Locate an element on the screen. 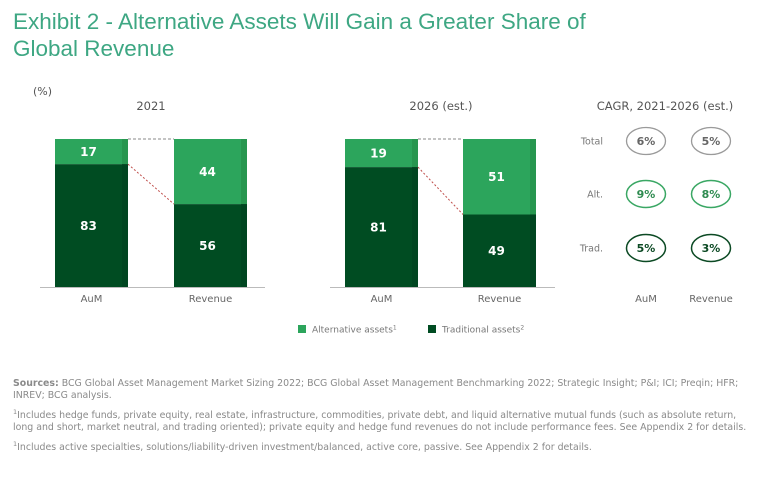  cagr-title: CAGR, 2021-2026 (est.) is located at coordinates (665, 106).